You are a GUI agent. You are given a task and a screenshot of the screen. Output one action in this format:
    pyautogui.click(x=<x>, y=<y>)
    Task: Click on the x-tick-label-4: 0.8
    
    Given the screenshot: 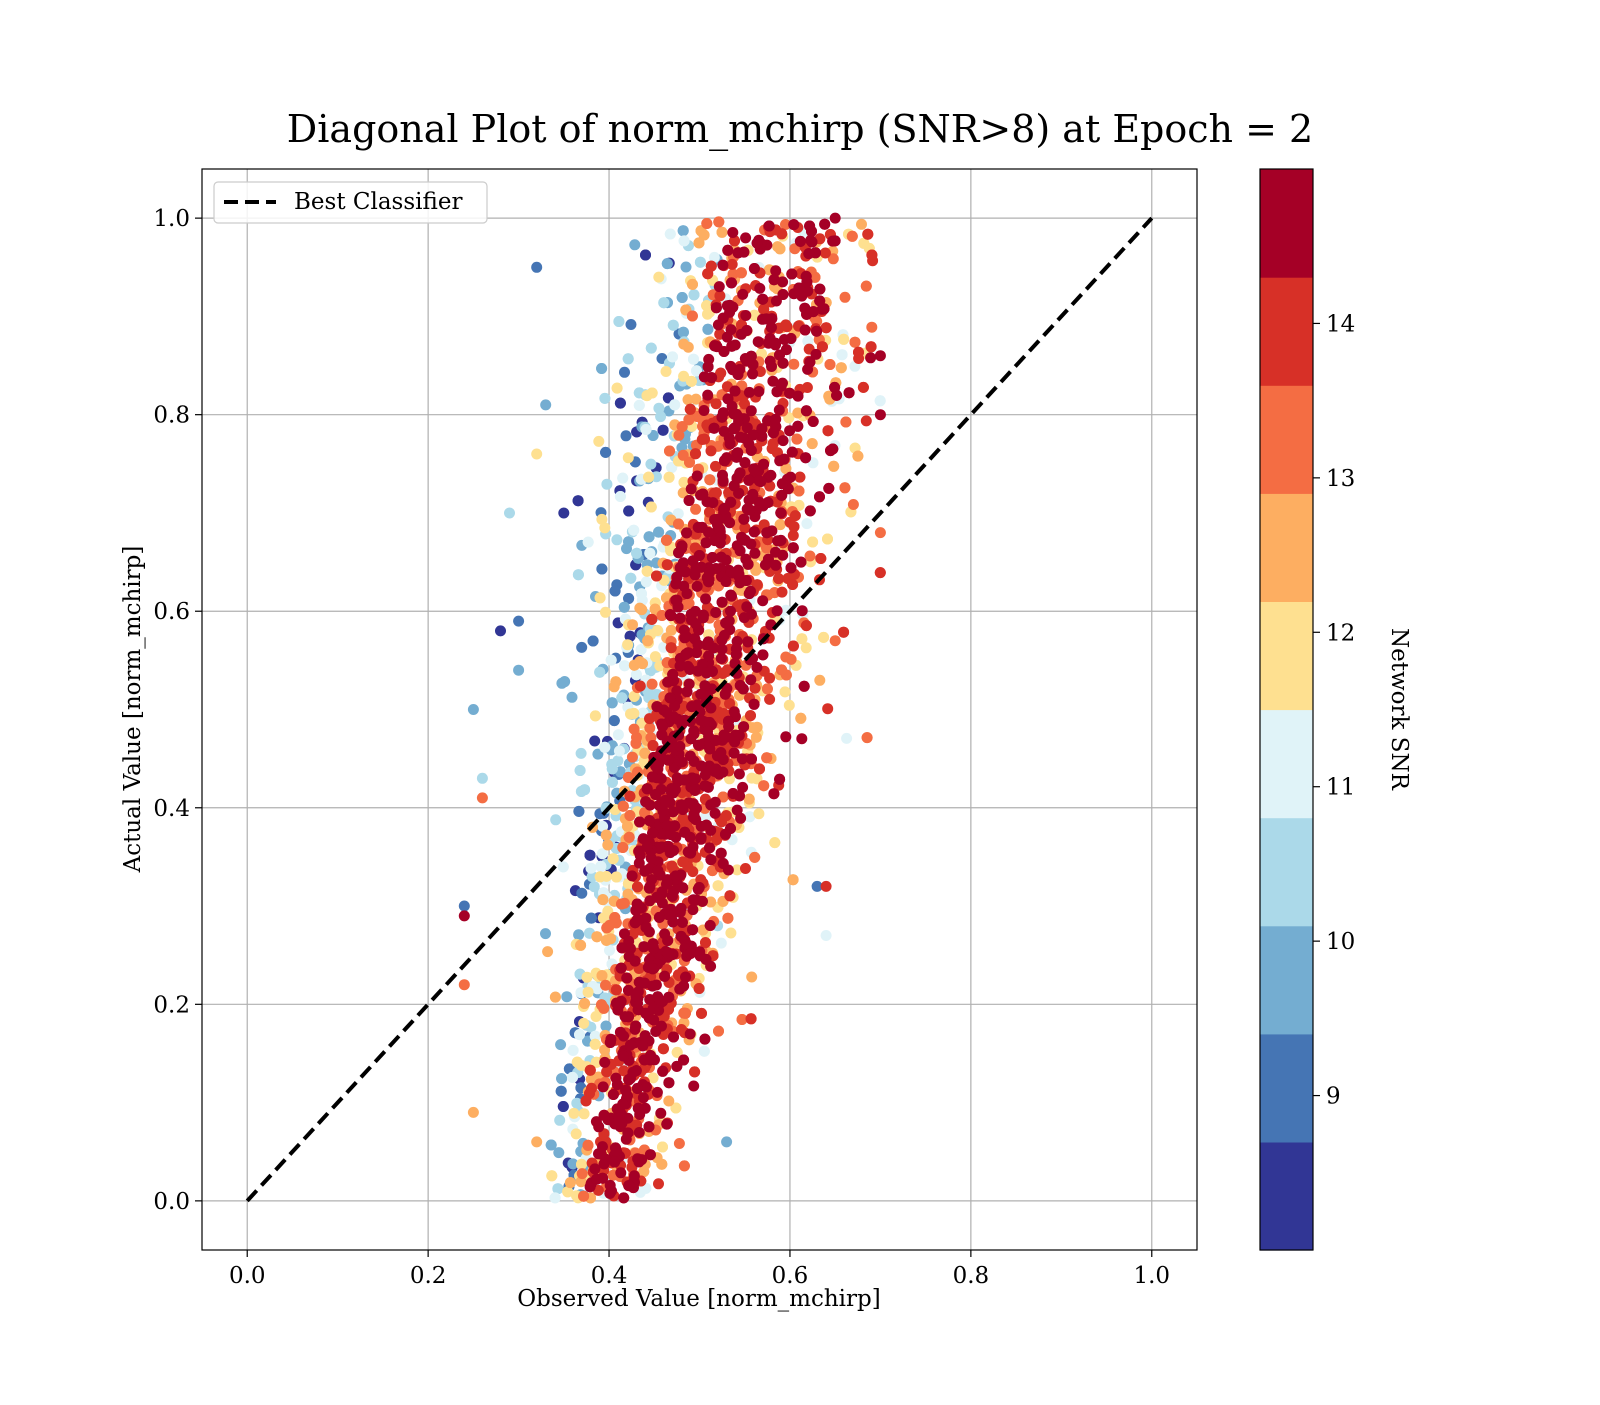 What is the action you would take?
    pyautogui.click(x=971, y=1276)
    